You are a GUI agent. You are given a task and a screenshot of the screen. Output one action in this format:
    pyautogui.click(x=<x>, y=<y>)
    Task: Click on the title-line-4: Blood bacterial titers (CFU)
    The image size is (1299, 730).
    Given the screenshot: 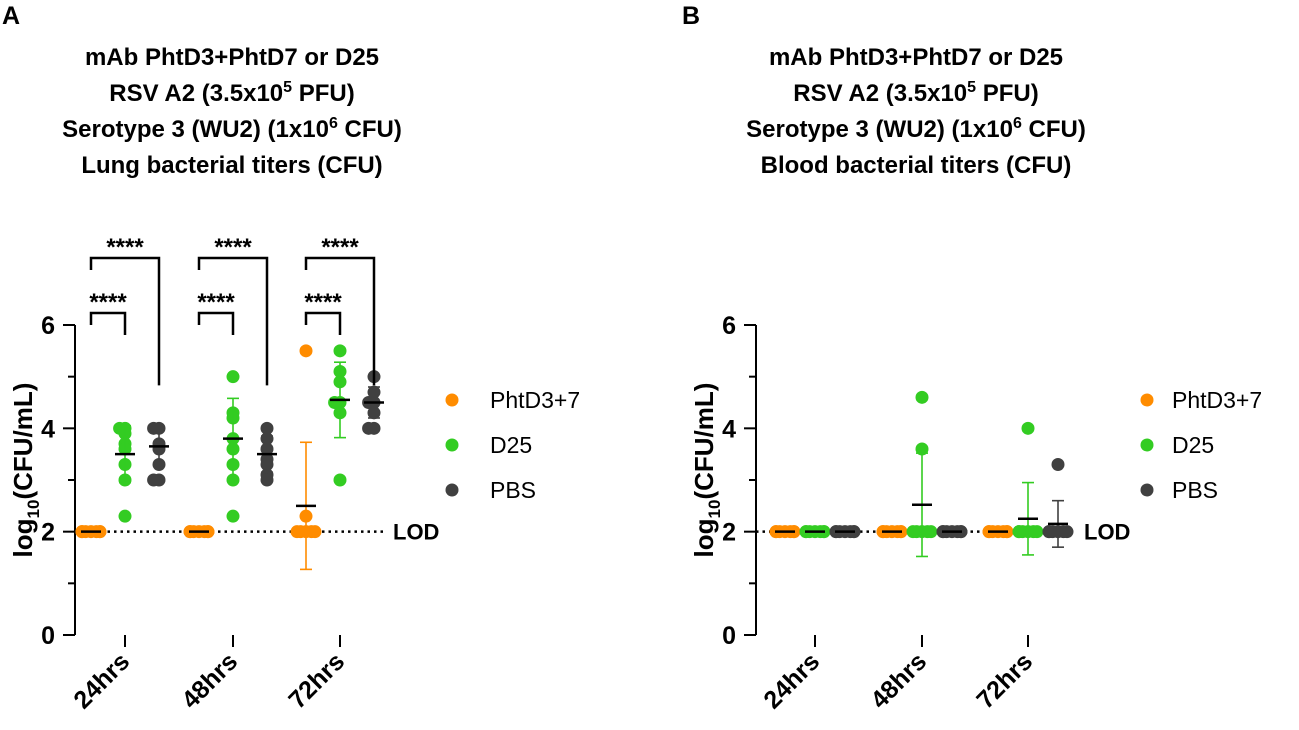 What is the action you would take?
    pyautogui.click(x=916, y=165)
    